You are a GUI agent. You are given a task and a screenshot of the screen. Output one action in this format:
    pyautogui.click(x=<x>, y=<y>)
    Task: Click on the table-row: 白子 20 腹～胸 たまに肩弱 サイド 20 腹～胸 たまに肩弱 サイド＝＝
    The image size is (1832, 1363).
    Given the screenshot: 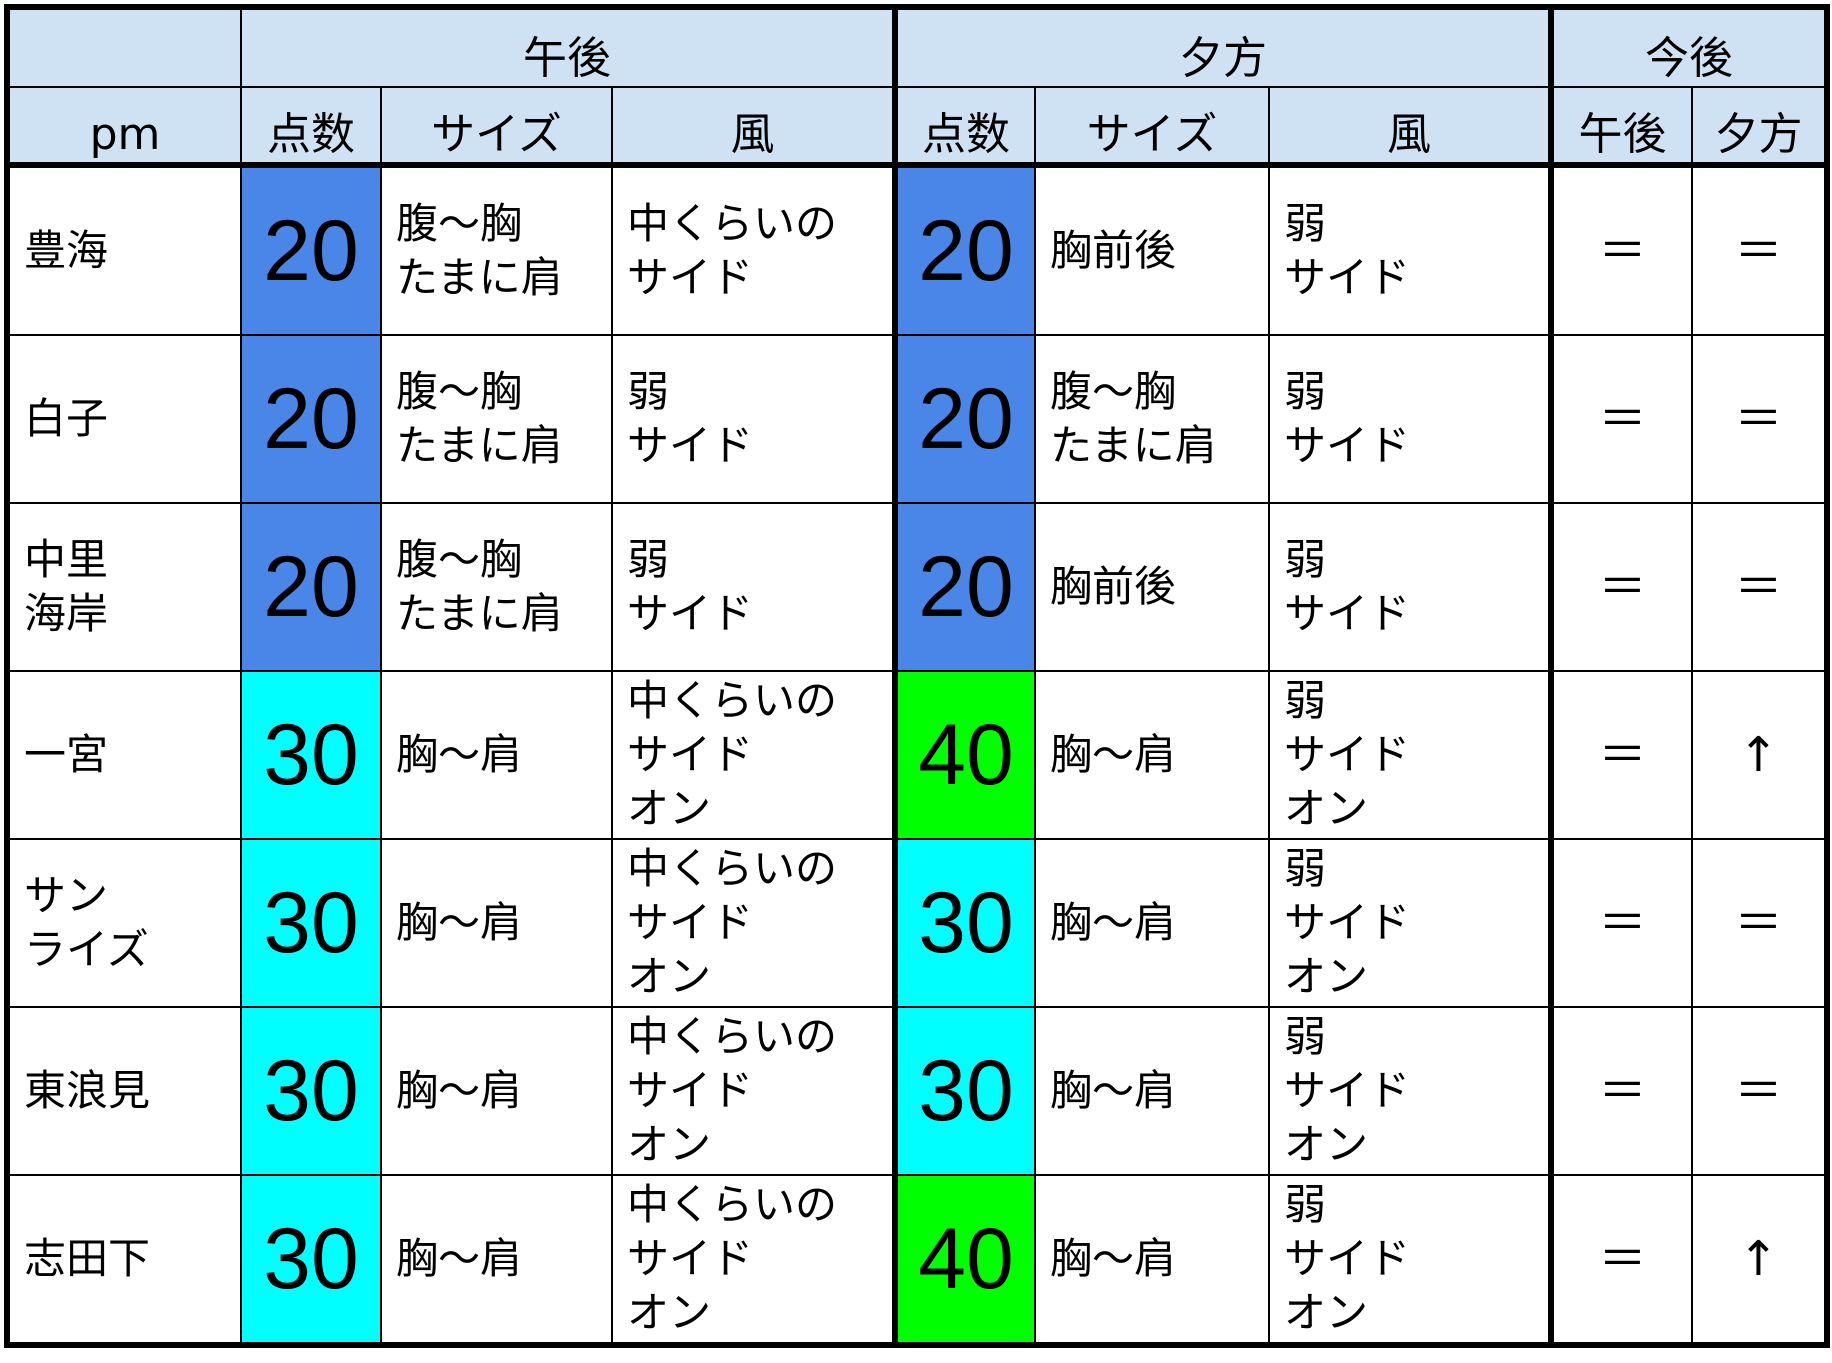 What is the action you would take?
    pyautogui.click(x=917, y=419)
    